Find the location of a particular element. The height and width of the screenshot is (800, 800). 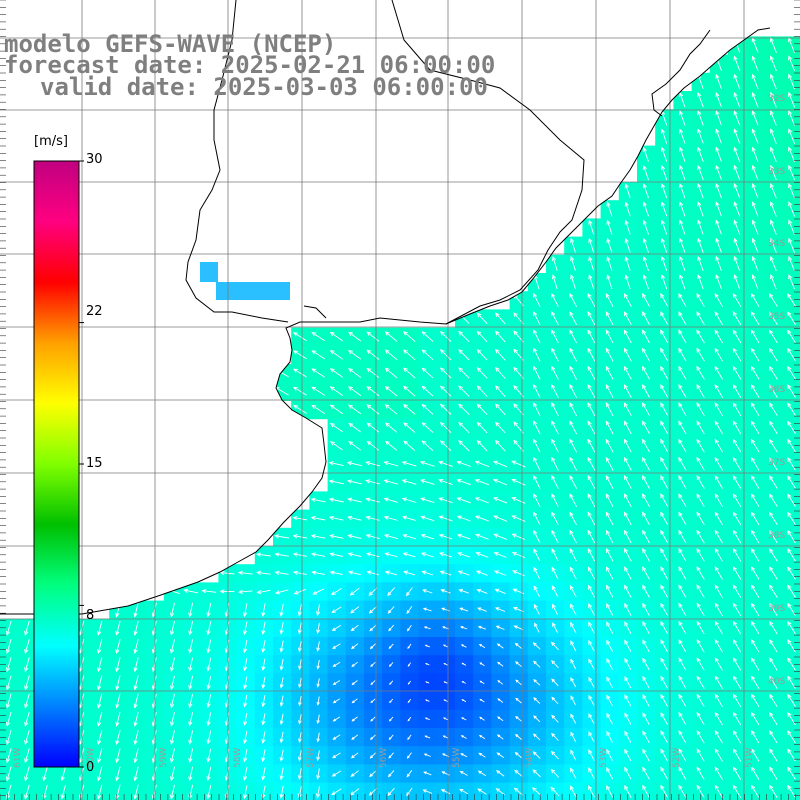

latitude-label: 33S is located at coordinates (776, 172).